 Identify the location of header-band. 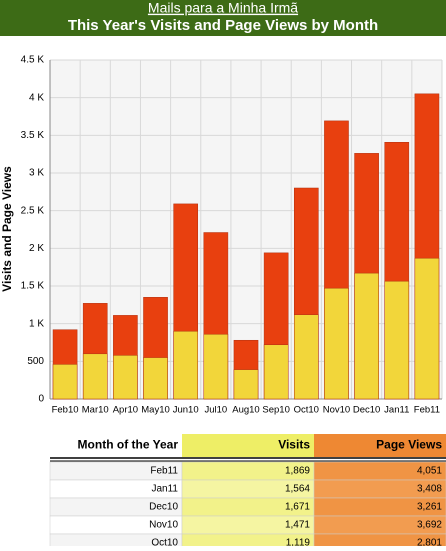
(223, 18).